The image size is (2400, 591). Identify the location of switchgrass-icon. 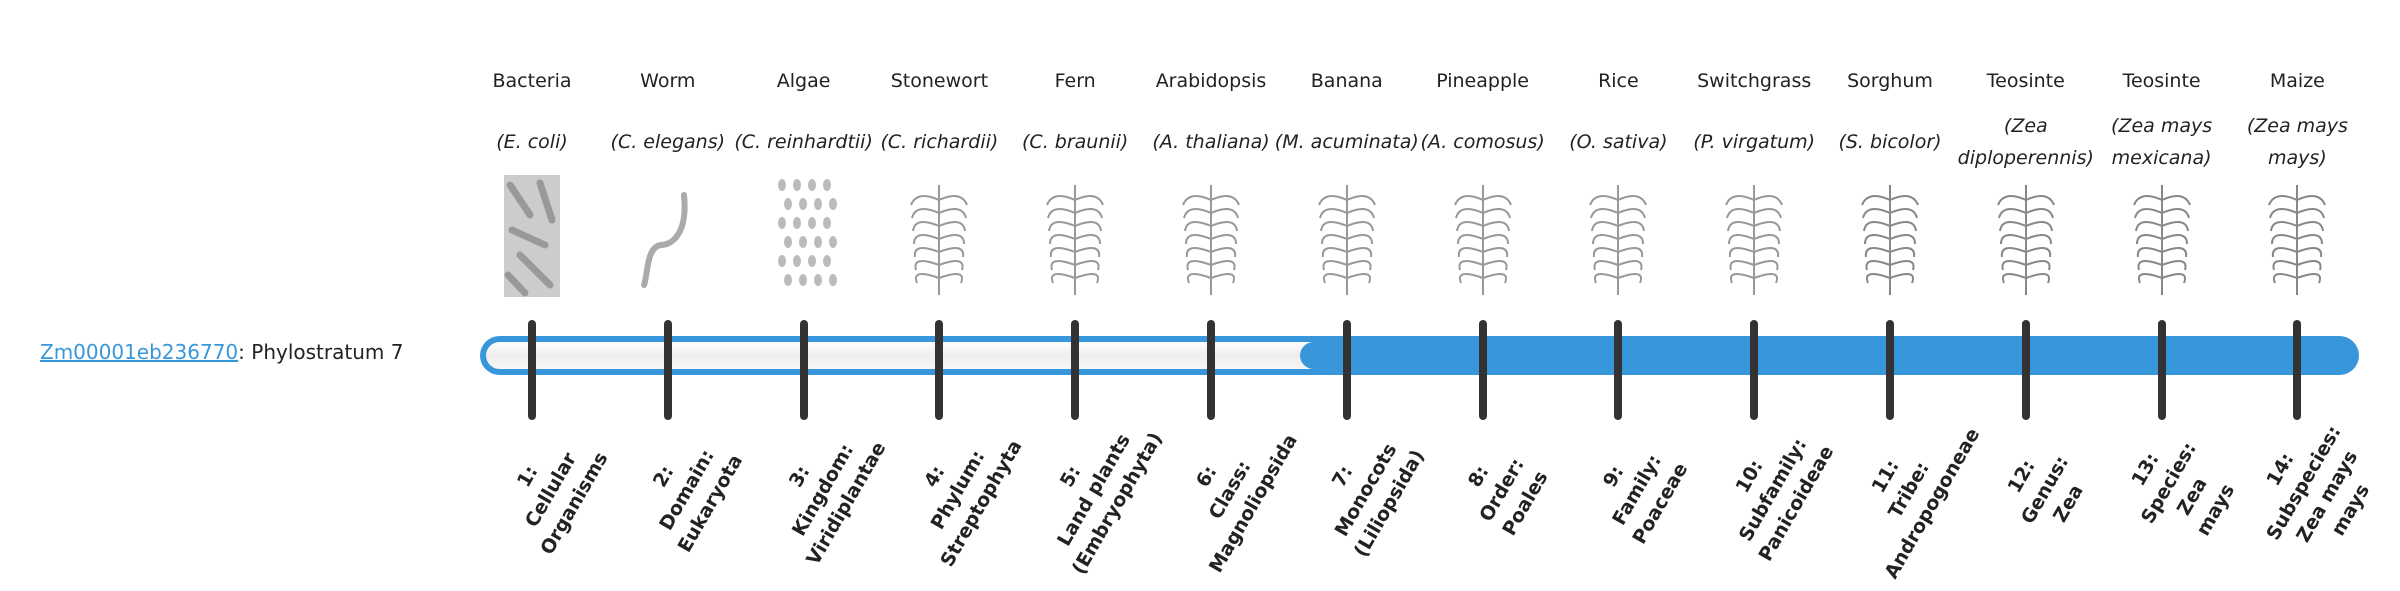
(1754, 240).